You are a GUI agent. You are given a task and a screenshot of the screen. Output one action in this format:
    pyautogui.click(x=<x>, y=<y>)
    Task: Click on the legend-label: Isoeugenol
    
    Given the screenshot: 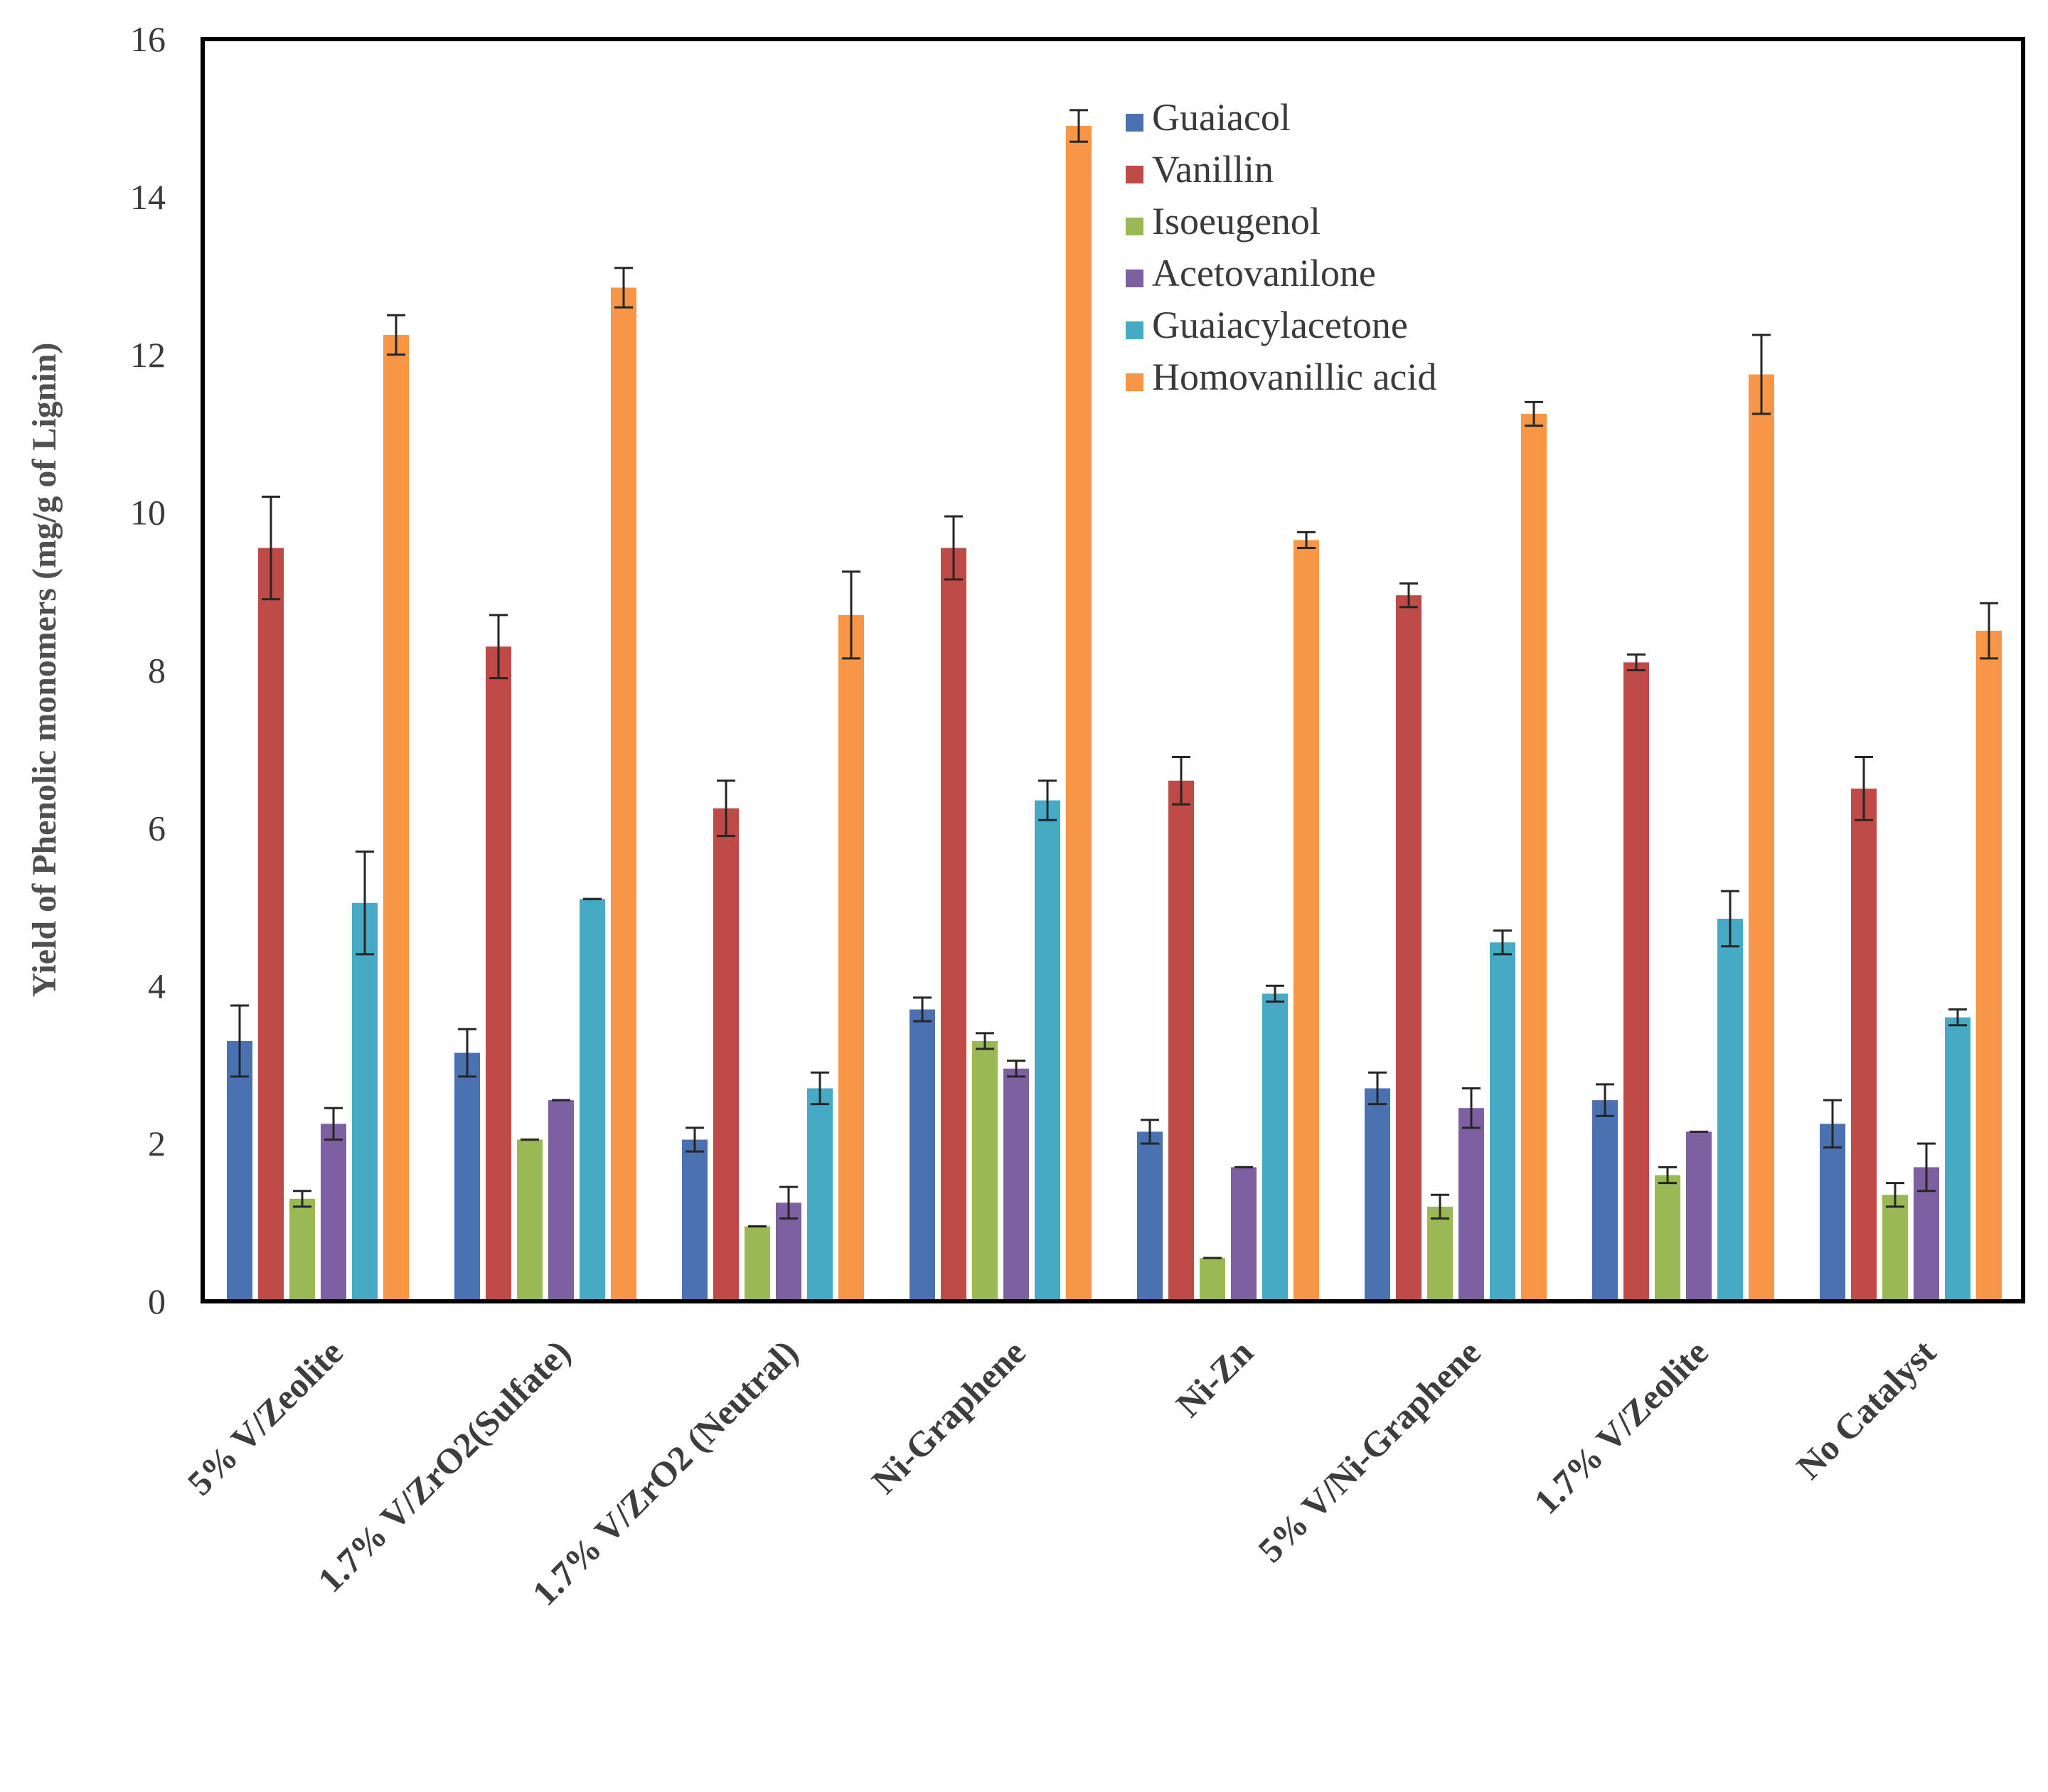 What is the action you would take?
    pyautogui.click(x=1236, y=221)
    